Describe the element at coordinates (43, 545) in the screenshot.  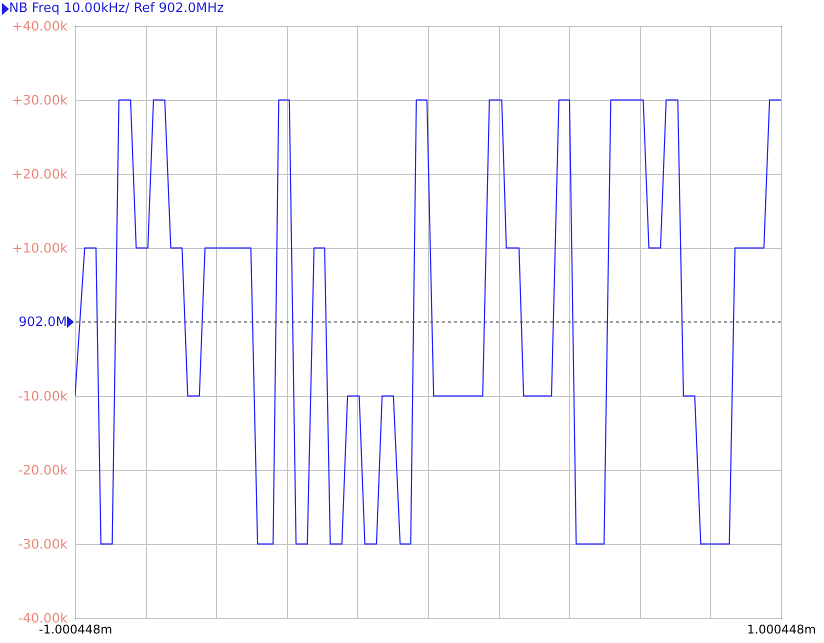
I see `y-tick-label: -30.00k` at that location.